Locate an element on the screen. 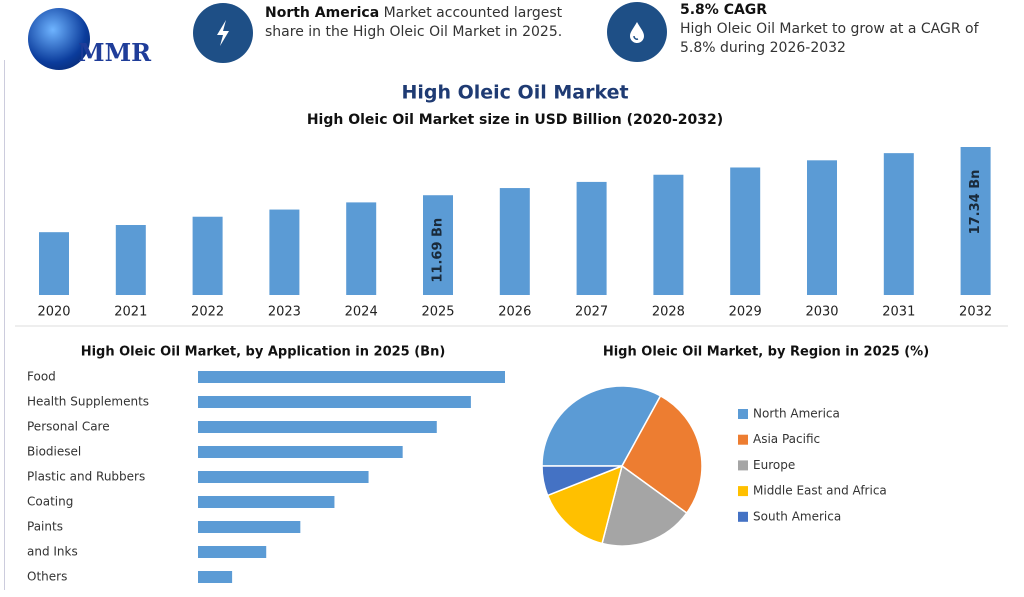 This screenshot has width=1024, height=597. y-tick-label: Biodiesel is located at coordinates (54, 452).